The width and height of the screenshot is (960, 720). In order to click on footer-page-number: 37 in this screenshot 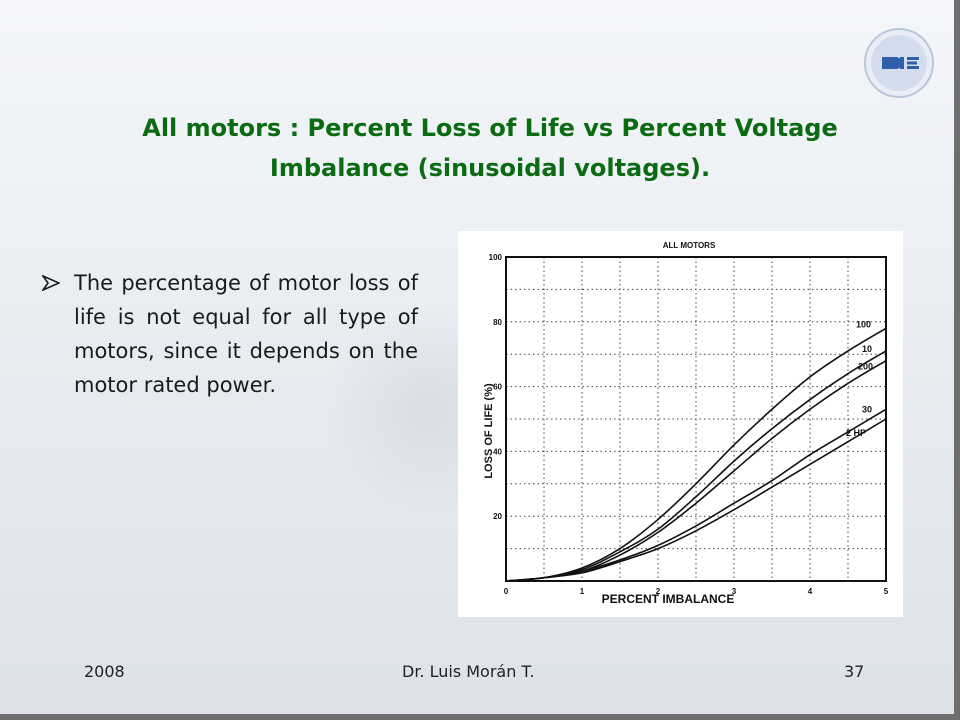, I will do `click(854, 671)`.